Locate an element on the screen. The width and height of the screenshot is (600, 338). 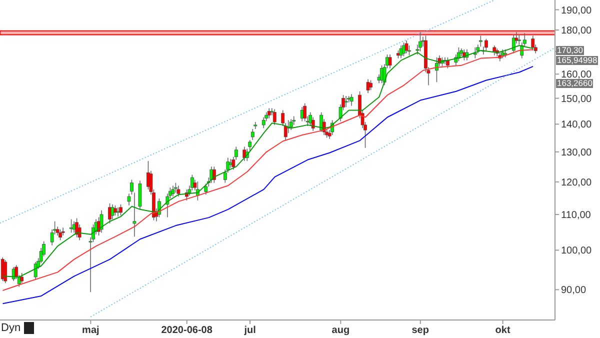
y-tick-label: 140,00 is located at coordinates (576, 125).